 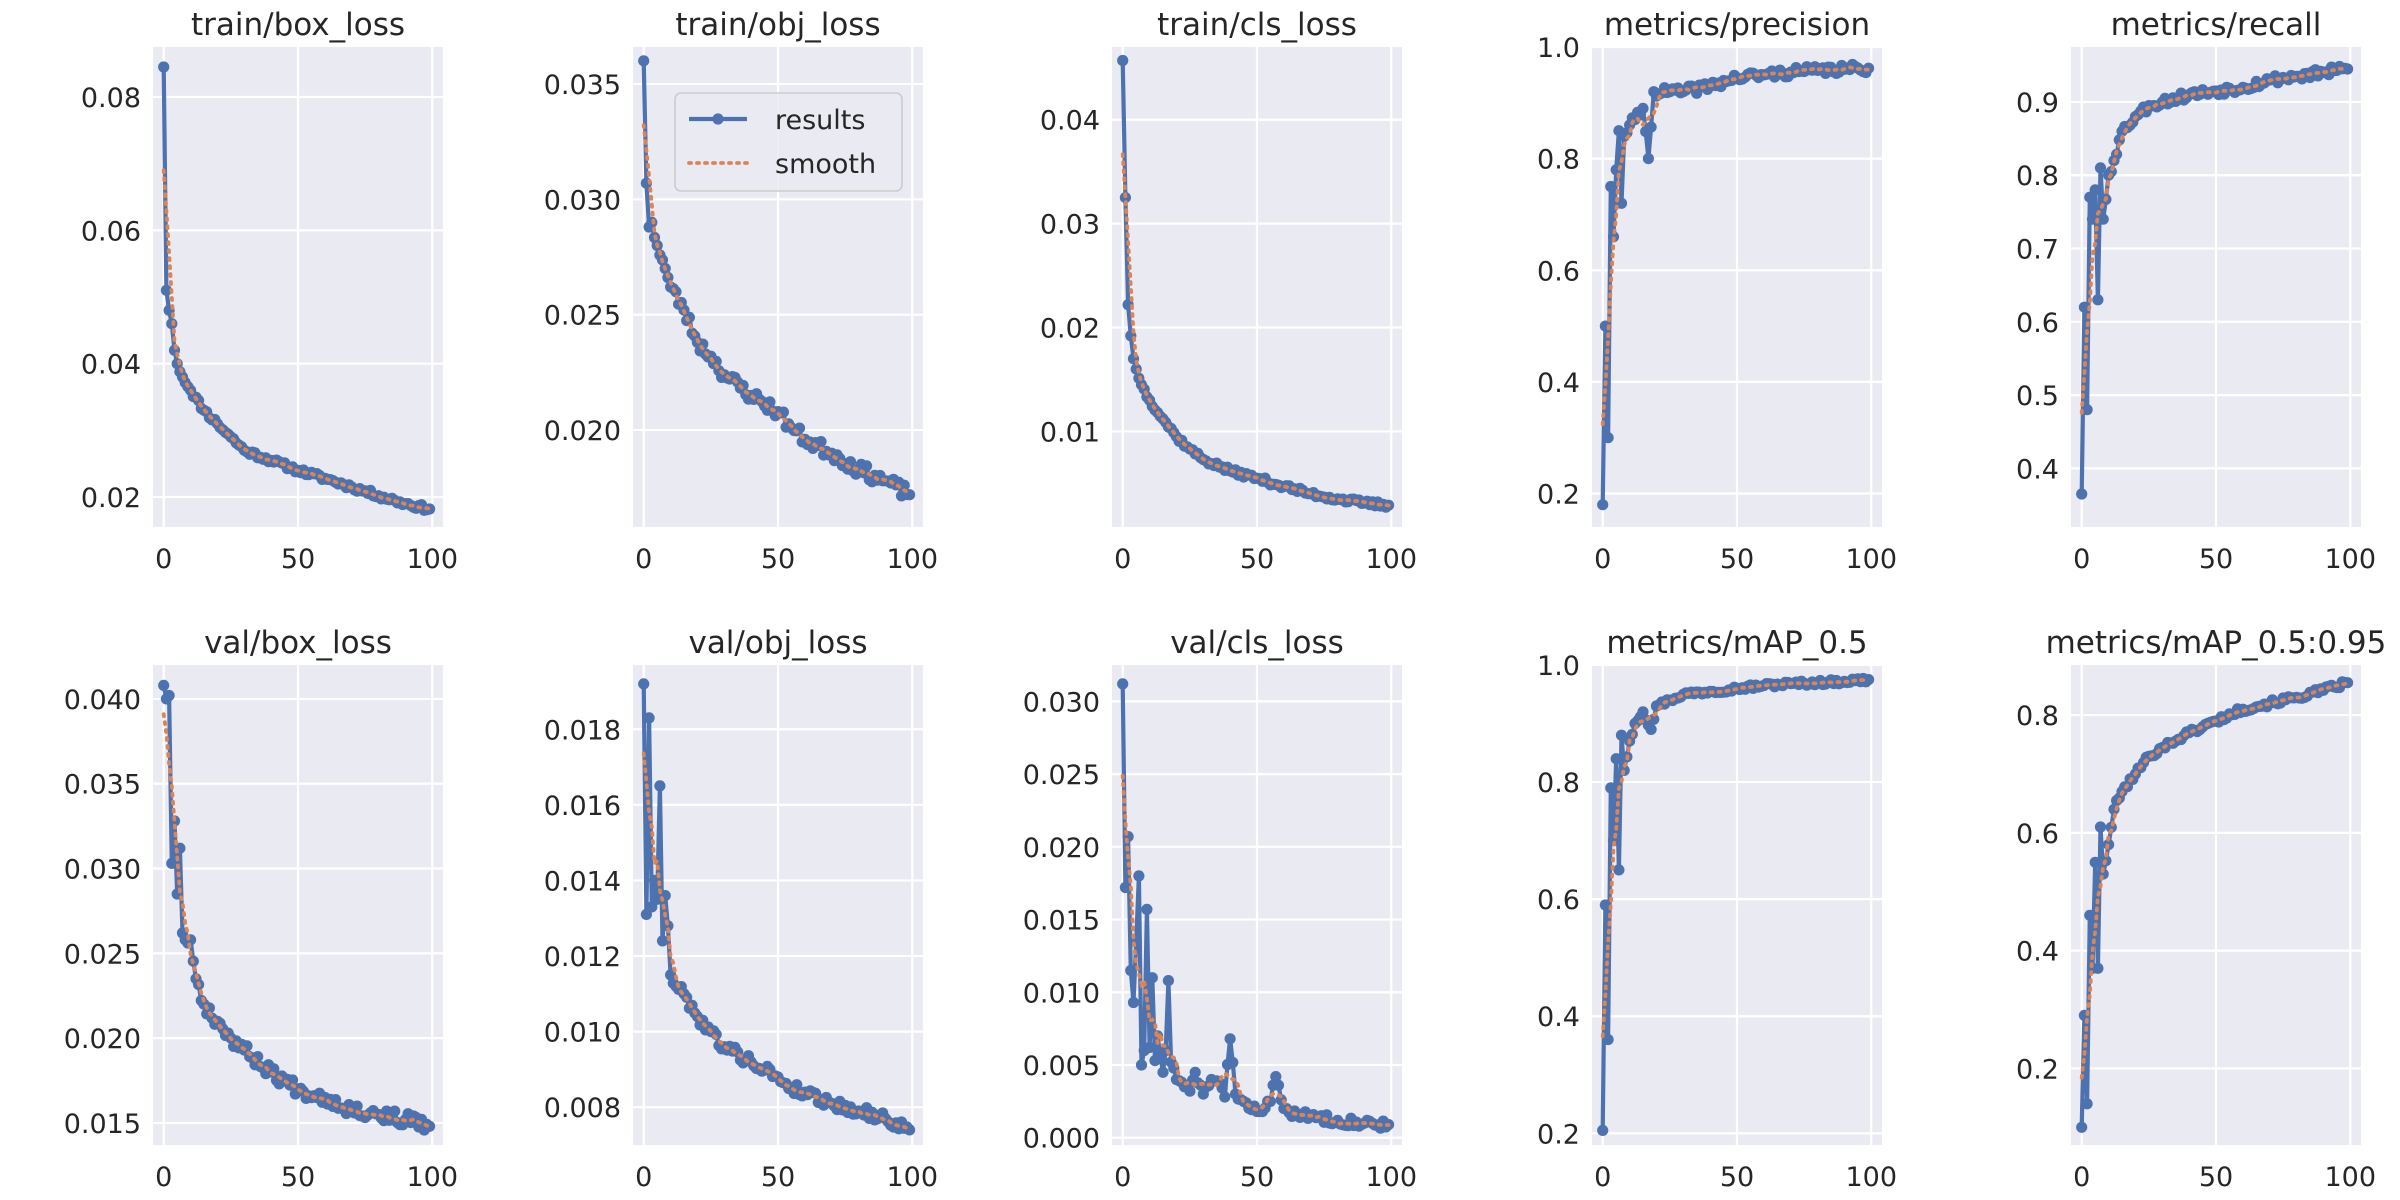 What do you see at coordinates (2037, 176) in the screenshot?
I see `y-tick-label: 0.8` at bounding box center [2037, 176].